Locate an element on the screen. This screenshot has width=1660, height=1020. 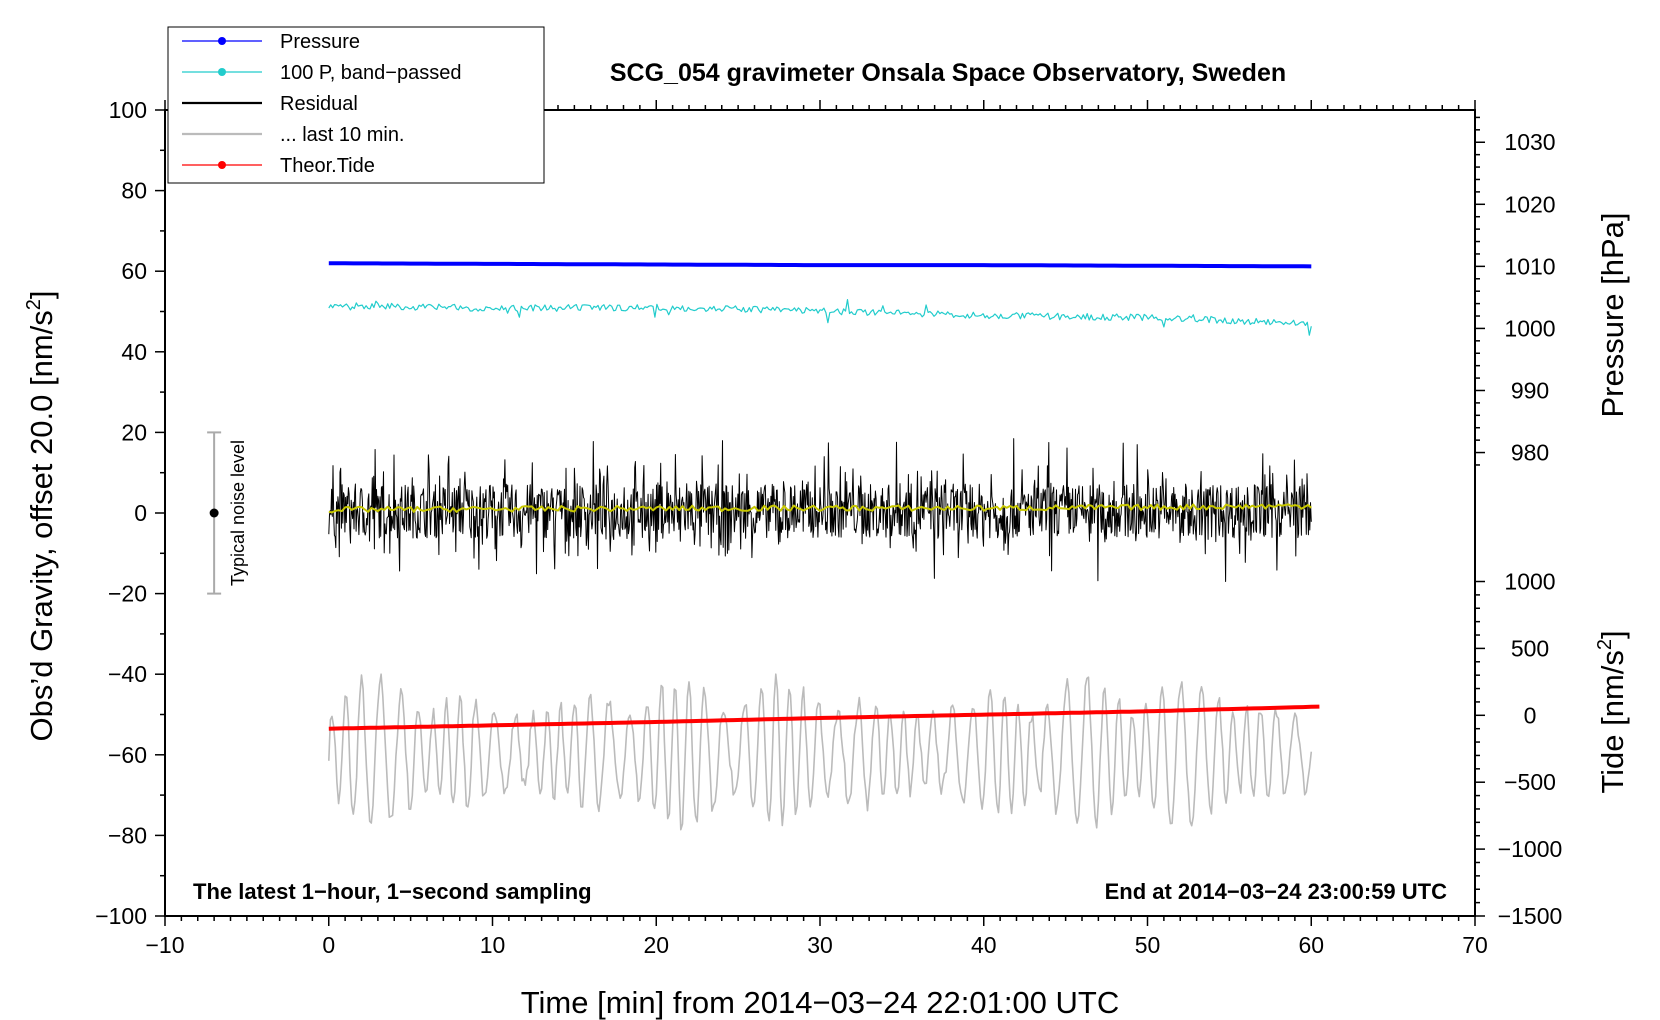
y-tick-label: −60 is located at coordinates (127, 755).